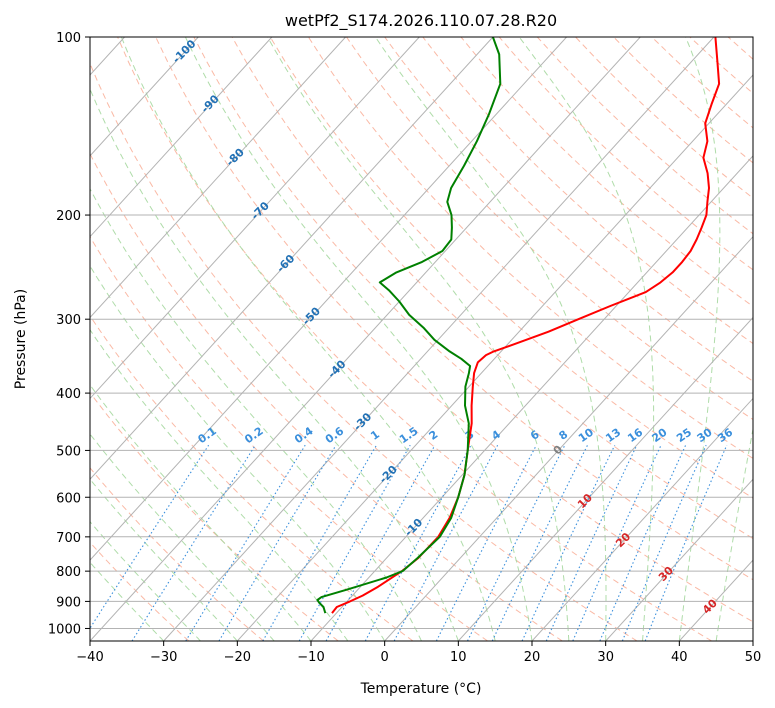 This screenshot has height=708, width=775. What do you see at coordinates (684, 435) in the screenshot?
I see `mixing-ratio-label: 25` at bounding box center [684, 435].